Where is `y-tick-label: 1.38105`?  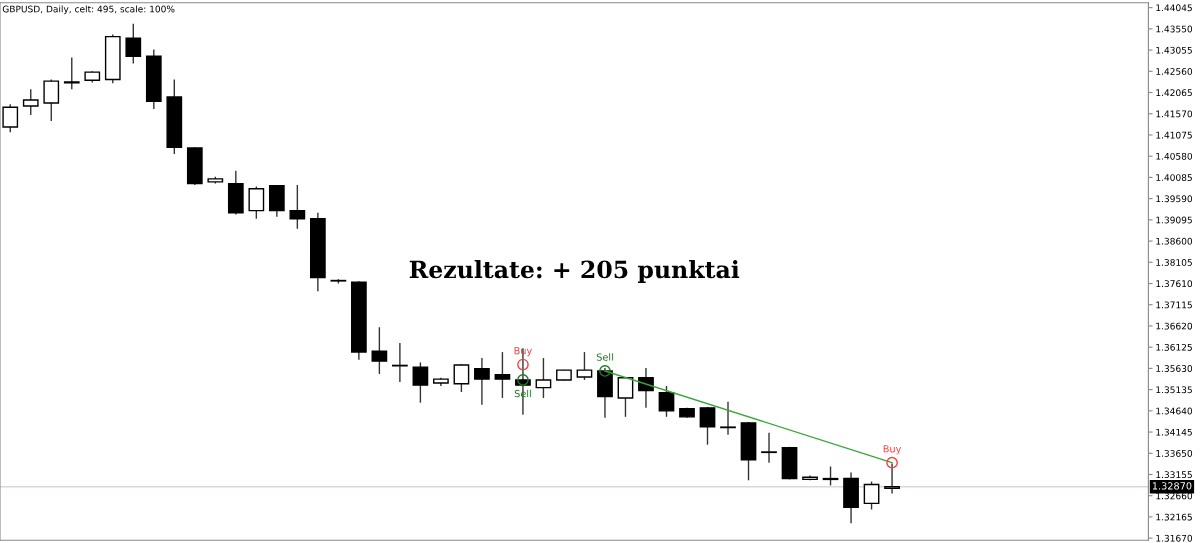
y-tick-label: 1.38105 is located at coordinates (1174, 262).